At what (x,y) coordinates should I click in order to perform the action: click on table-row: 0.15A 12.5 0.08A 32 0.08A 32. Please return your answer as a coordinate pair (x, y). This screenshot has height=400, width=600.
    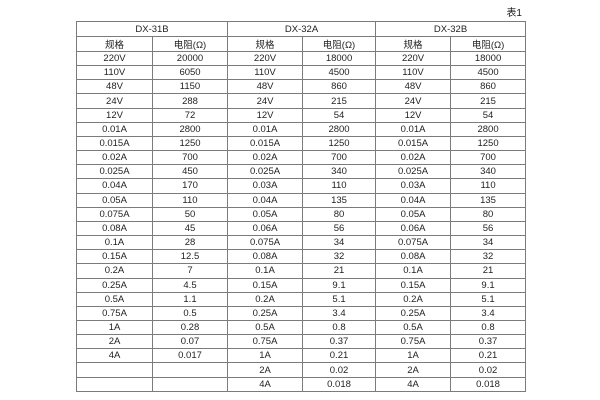
    Looking at the image, I should click on (301, 257).